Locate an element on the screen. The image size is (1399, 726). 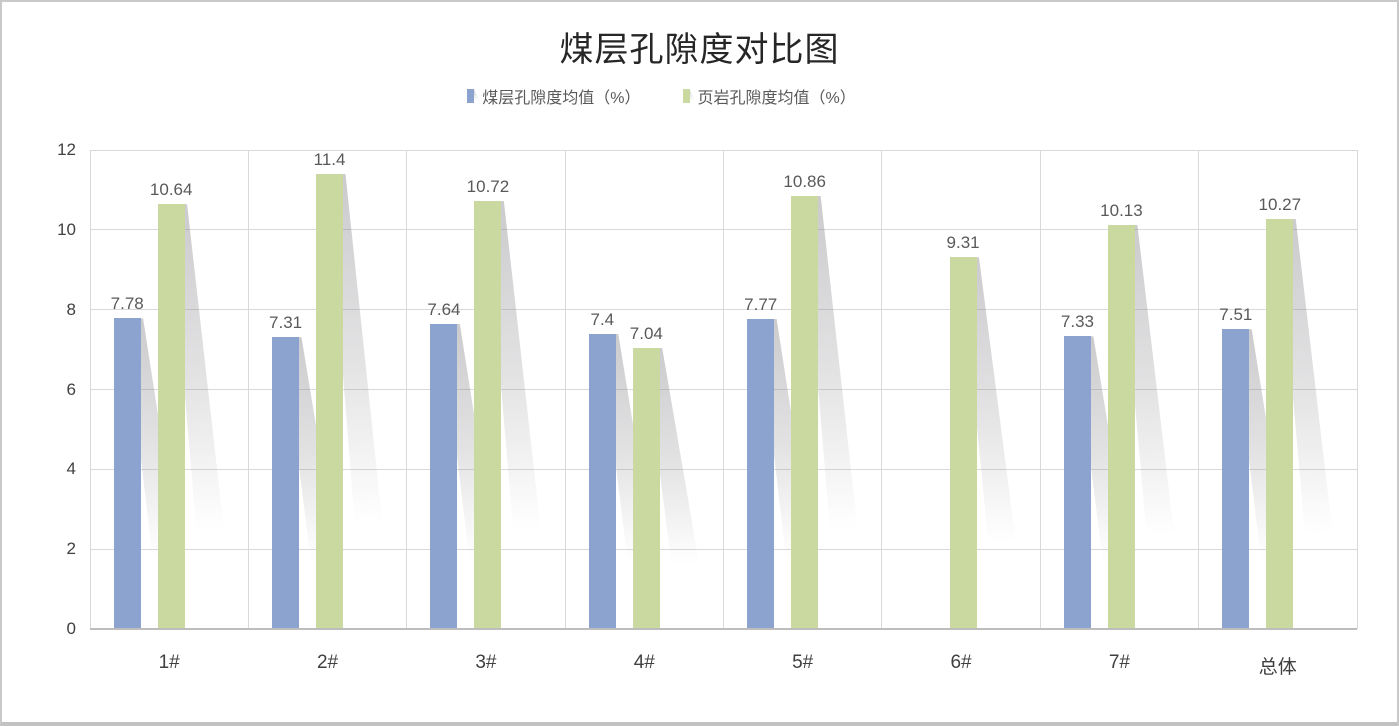
value-label: 7.51 is located at coordinates (1236, 315).